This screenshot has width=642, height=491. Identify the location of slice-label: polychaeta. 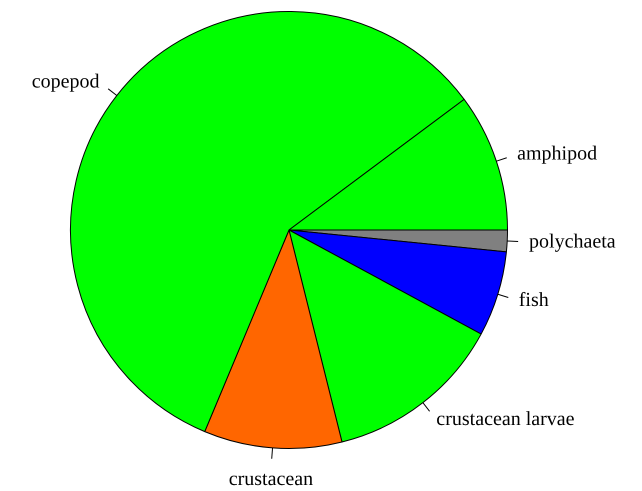
(572, 241).